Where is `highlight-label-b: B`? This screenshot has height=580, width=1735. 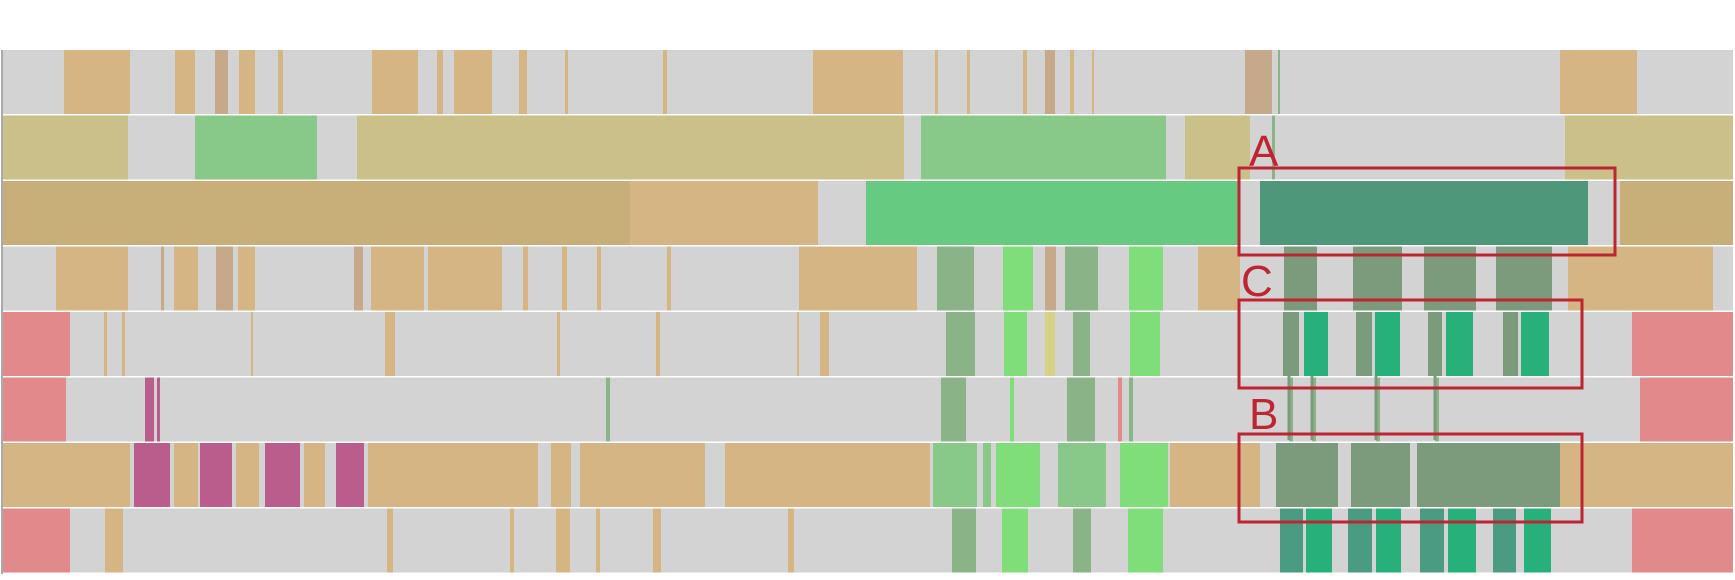
highlight-label-b: B is located at coordinates (1263, 414).